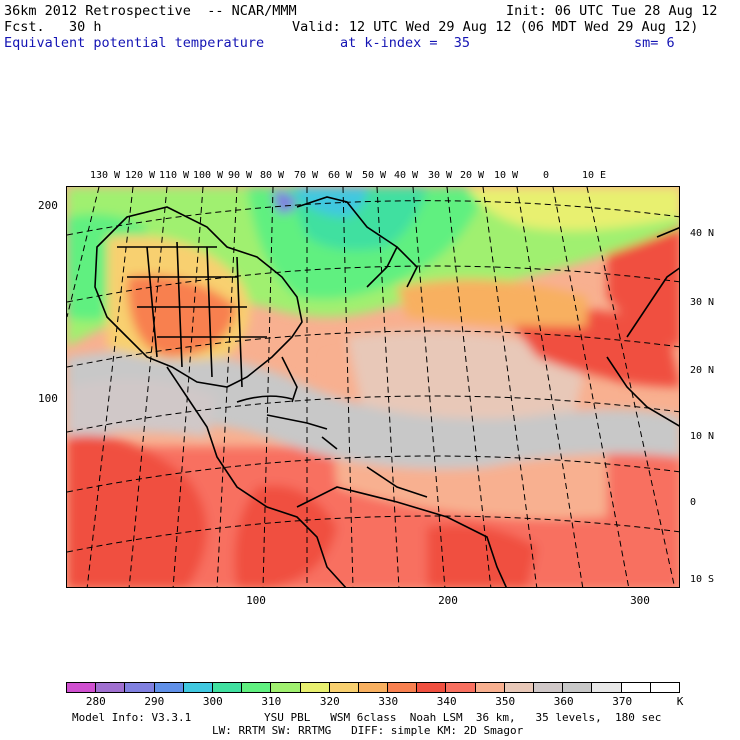 The width and height of the screenshot is (740, 740). Describe the element at coordinates (271, 701) in the screenshot. I see `colorbar-label: 310` at that location.